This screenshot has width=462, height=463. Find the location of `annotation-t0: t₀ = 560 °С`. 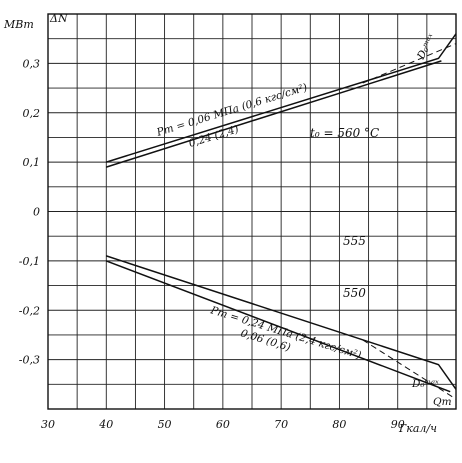

annotation-t0: t₀ = 560 °С is located at coordinates (344, 133).